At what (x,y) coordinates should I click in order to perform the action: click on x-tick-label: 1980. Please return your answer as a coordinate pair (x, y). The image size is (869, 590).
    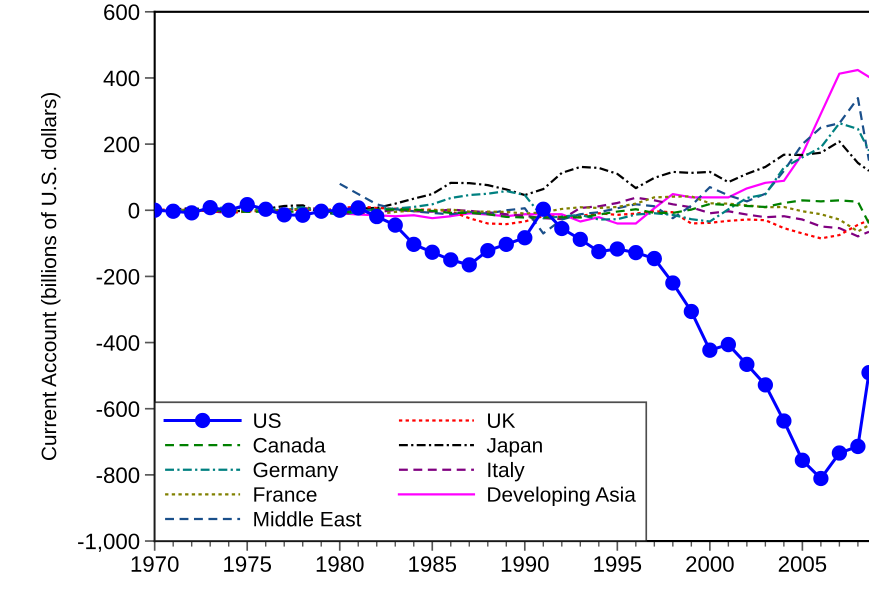
    Looking at the image, I should click on (340, 564).